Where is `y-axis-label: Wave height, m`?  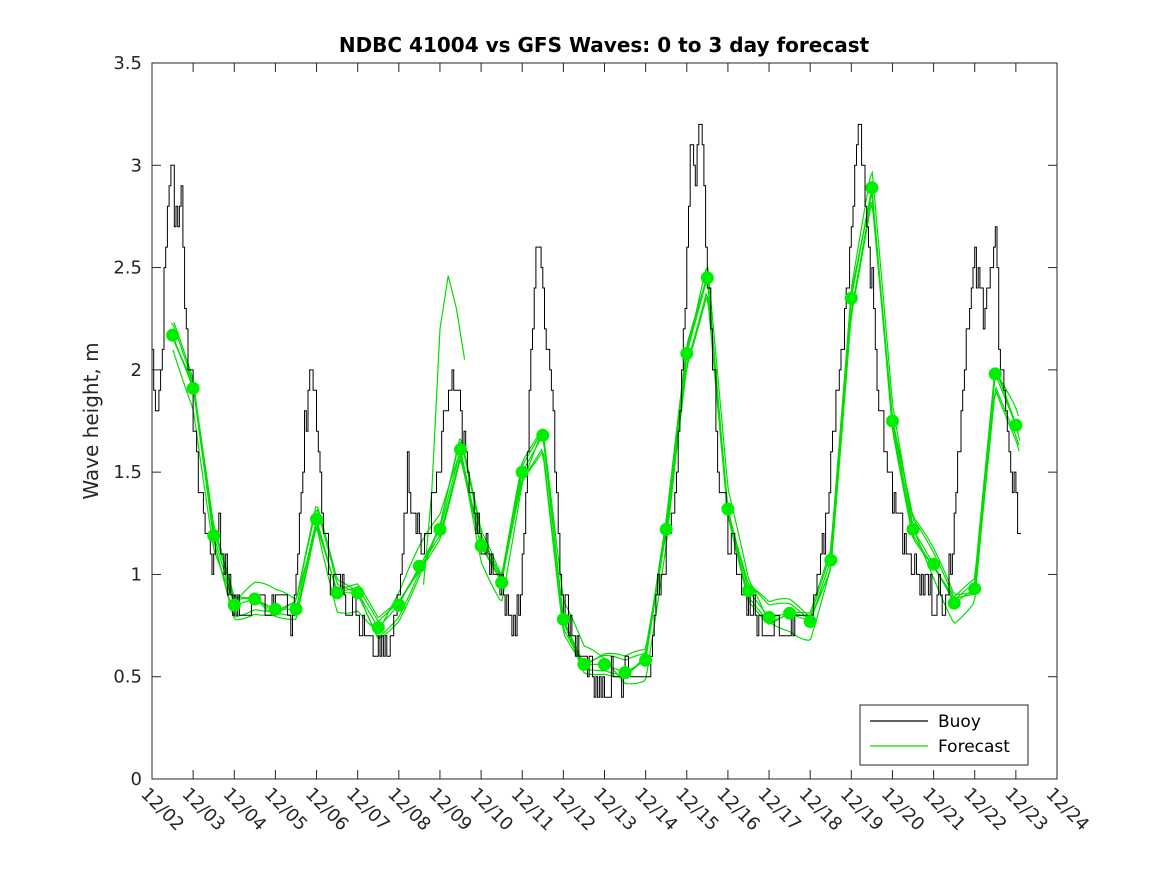 y-axis-label: Wave height, m is located at coordinates (91, 420).